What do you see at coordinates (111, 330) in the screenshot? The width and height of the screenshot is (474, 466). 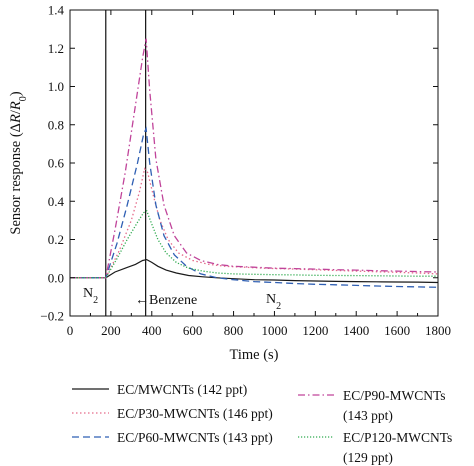 I see `x-tick-label: 200` at bounding box center [111, 330].